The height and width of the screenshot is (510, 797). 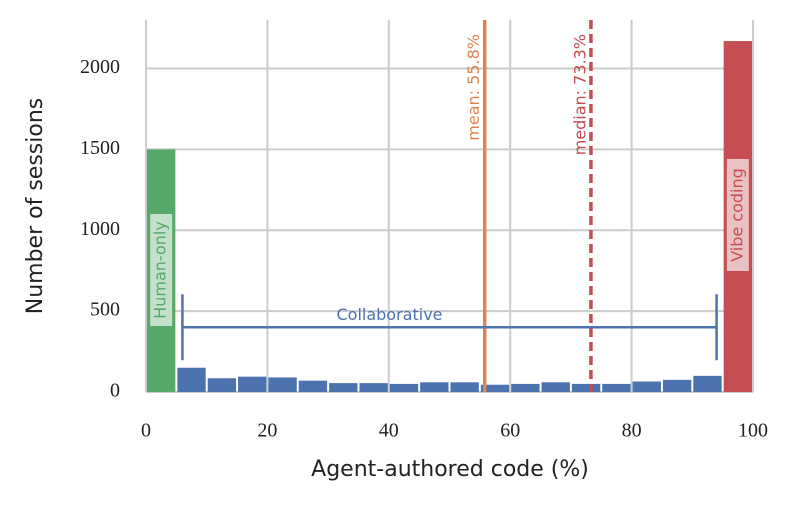 What do you see at coordinates (579, 94) in the screenshot?
I see `reference-label: median: 73.3%` at bounding box center [579, 94].